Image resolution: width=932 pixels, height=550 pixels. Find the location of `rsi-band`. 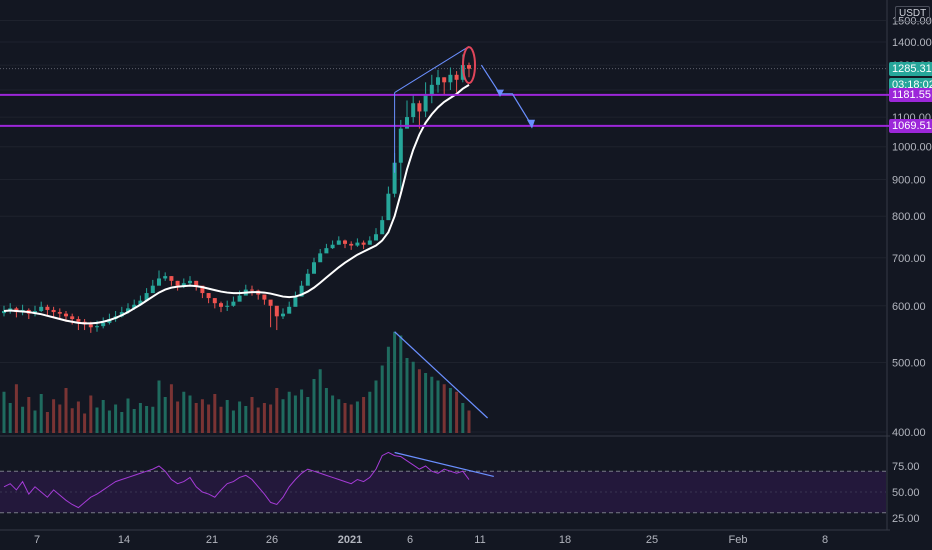

rsi-band is located at coordinates (443, 492).